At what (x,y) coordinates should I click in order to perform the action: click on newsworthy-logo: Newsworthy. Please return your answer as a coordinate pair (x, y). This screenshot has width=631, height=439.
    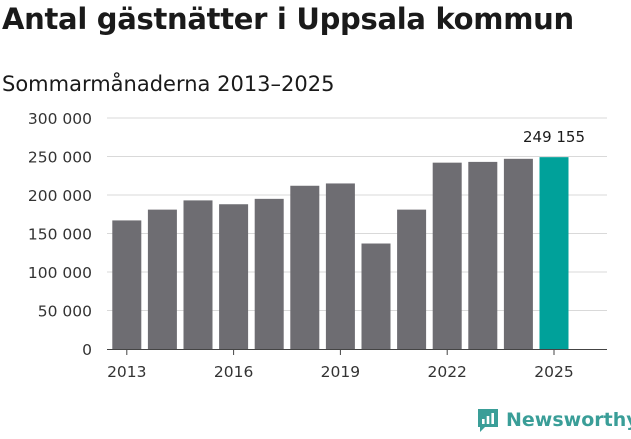
    Looking at the image, I should click on (553, 420).